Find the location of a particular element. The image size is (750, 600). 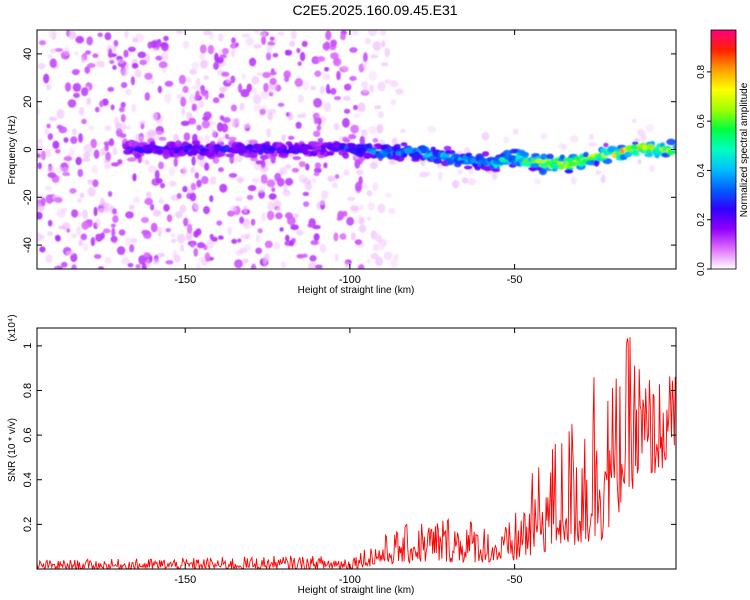

heatmap-y-tick-label-2: 0 is located at coordinates (28, 149).